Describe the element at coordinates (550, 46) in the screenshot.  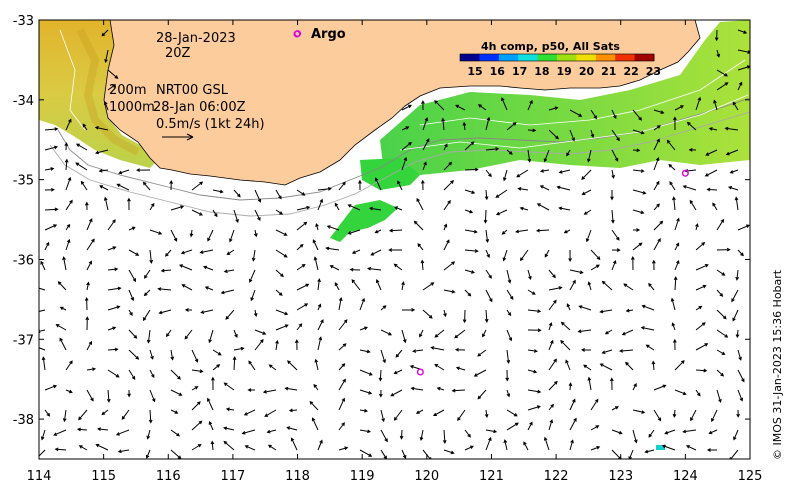
I see `colorbar-title: 4h comp, p50, All Sats` at that location.